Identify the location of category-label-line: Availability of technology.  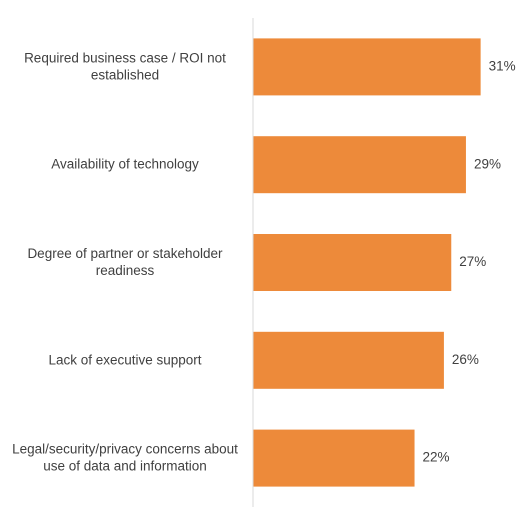
(125, 163).